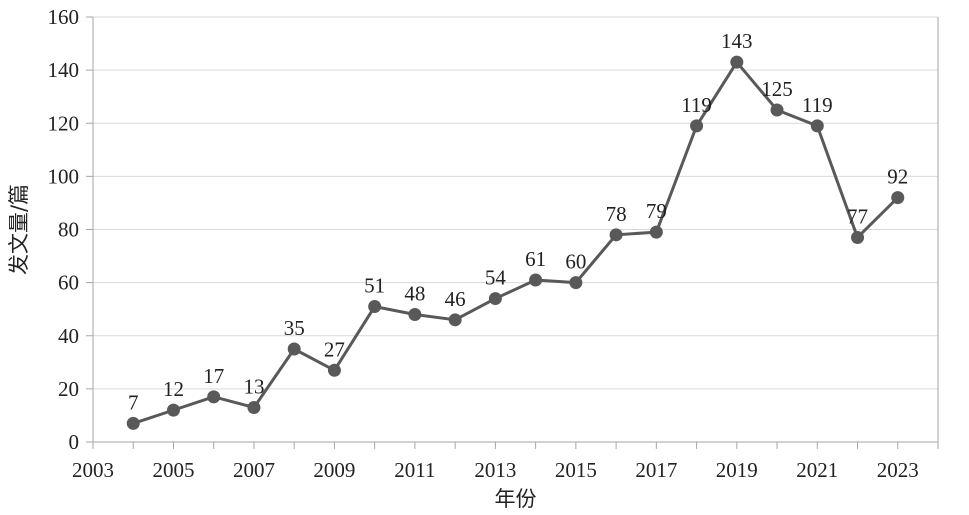 The width and height of the screenshot is (969, 515). I want to click on x-tick-label-2009: 2009, so click(334, 470).